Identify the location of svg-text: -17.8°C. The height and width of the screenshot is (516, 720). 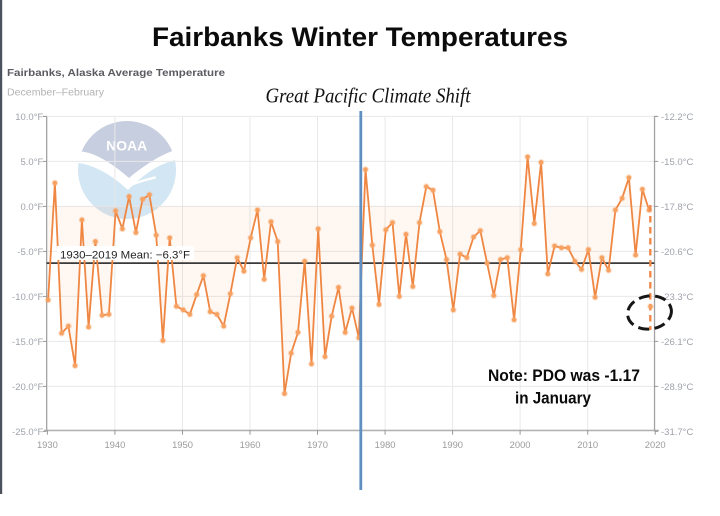
(677, 207).